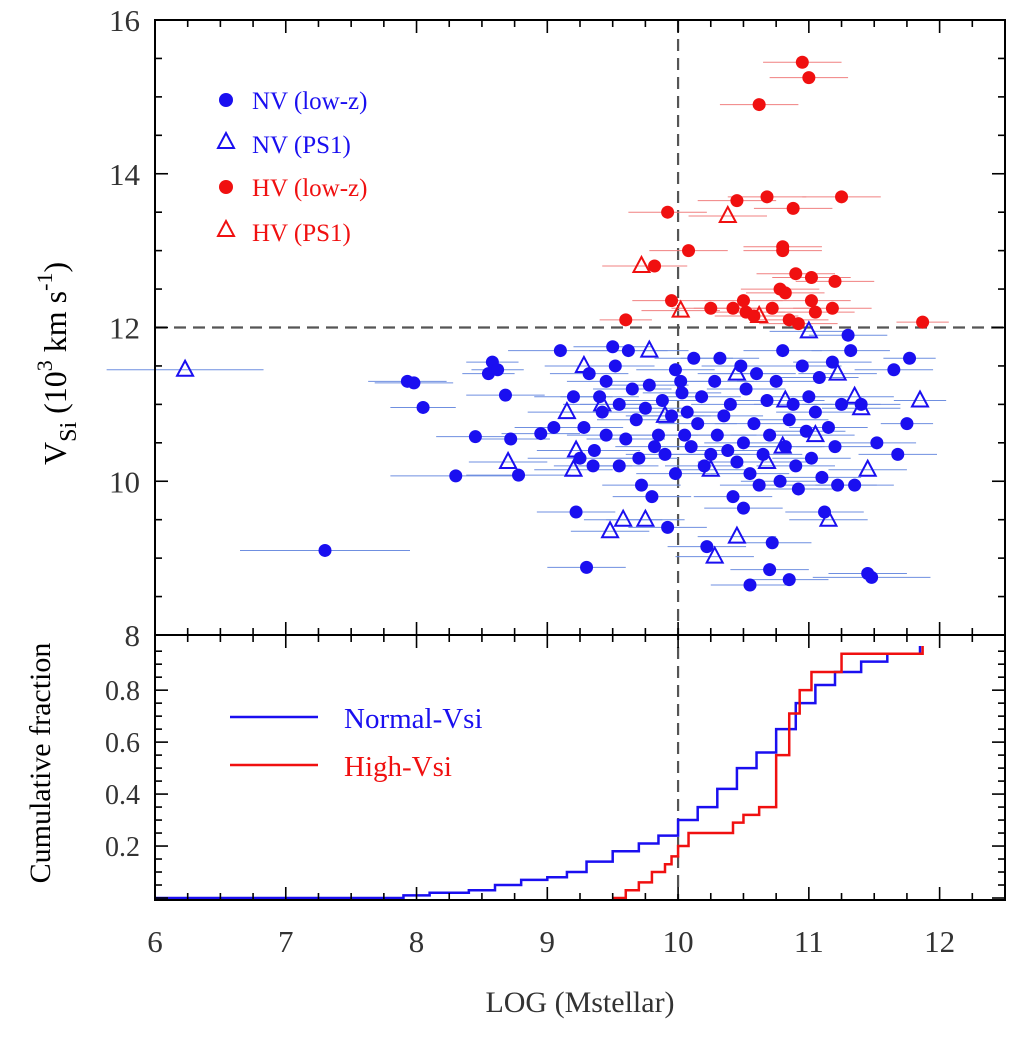 This screenshot has width=1021, height=1044. I want to click on svg-text:VSi(103km s-1): VSi (103 km s-1), so click(57, 363).